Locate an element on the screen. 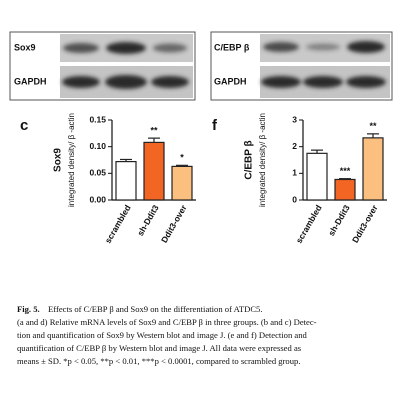  y-axis-title: Sox9 is located at coordinates (58, 160).